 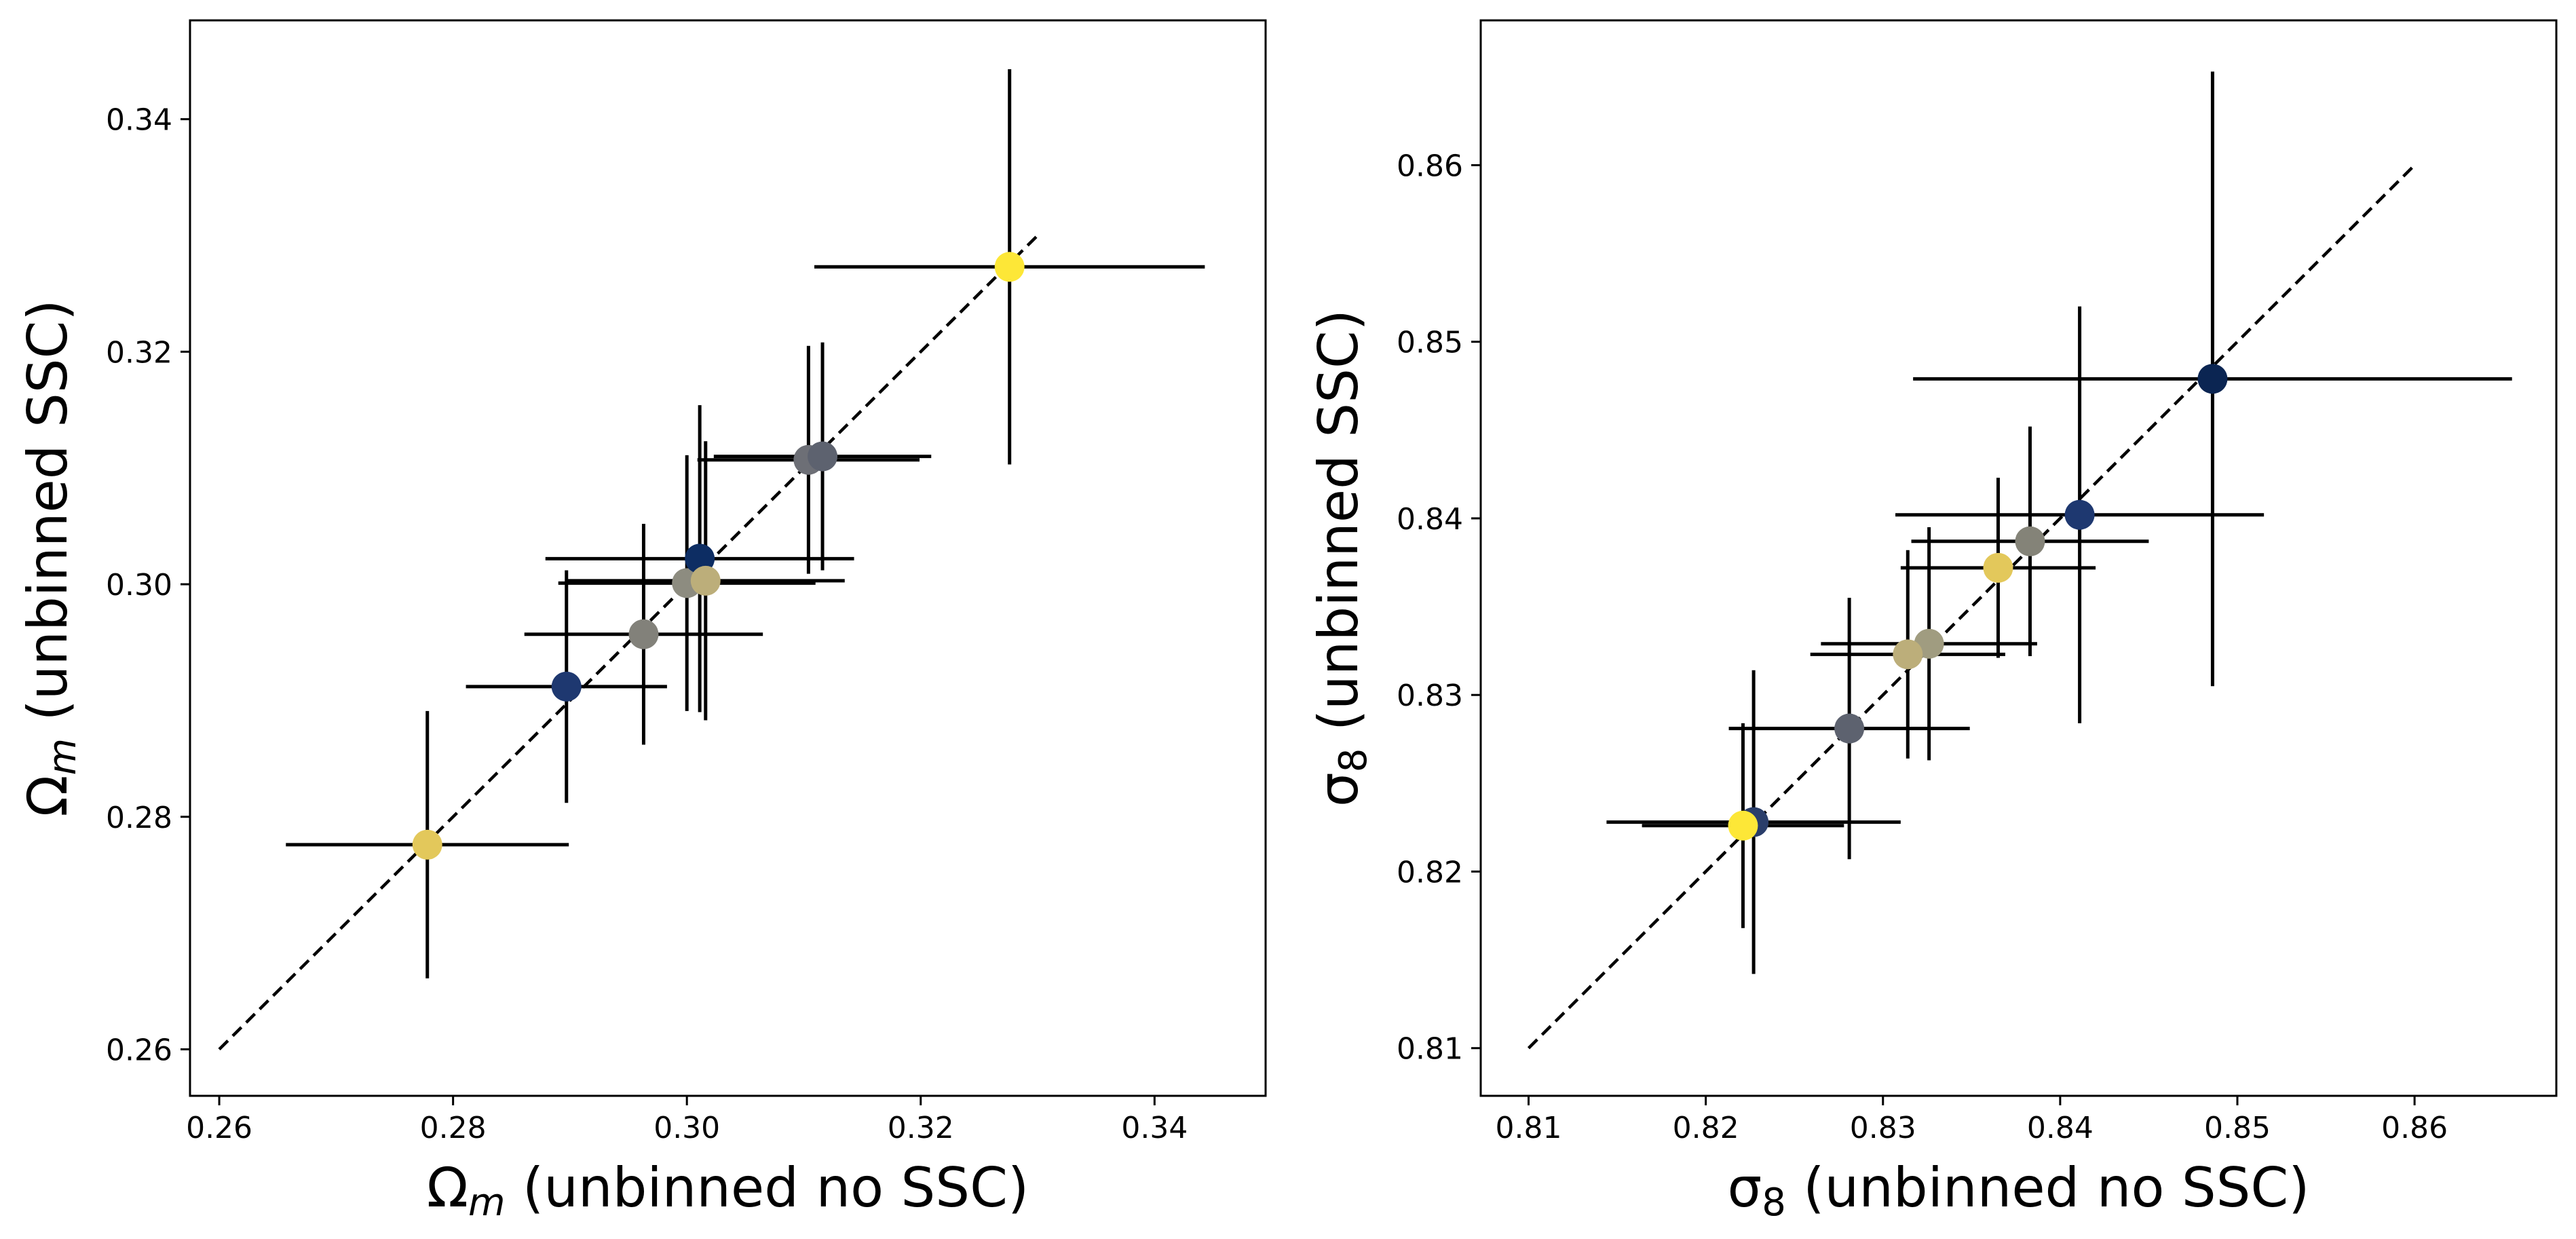 I want to click on omega-m-y-axis-label: Ωm (unbinned SSC), so click(x=50, y=557).